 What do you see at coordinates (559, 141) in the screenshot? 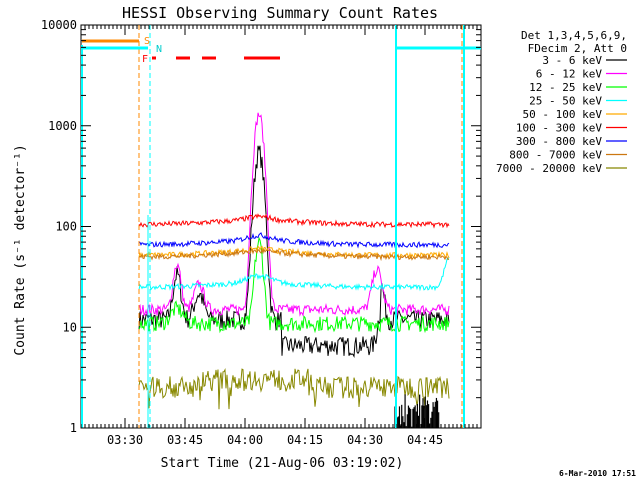
I see `legend-entry-label: 300 - 800 keV` at bounding box center [559, 141].